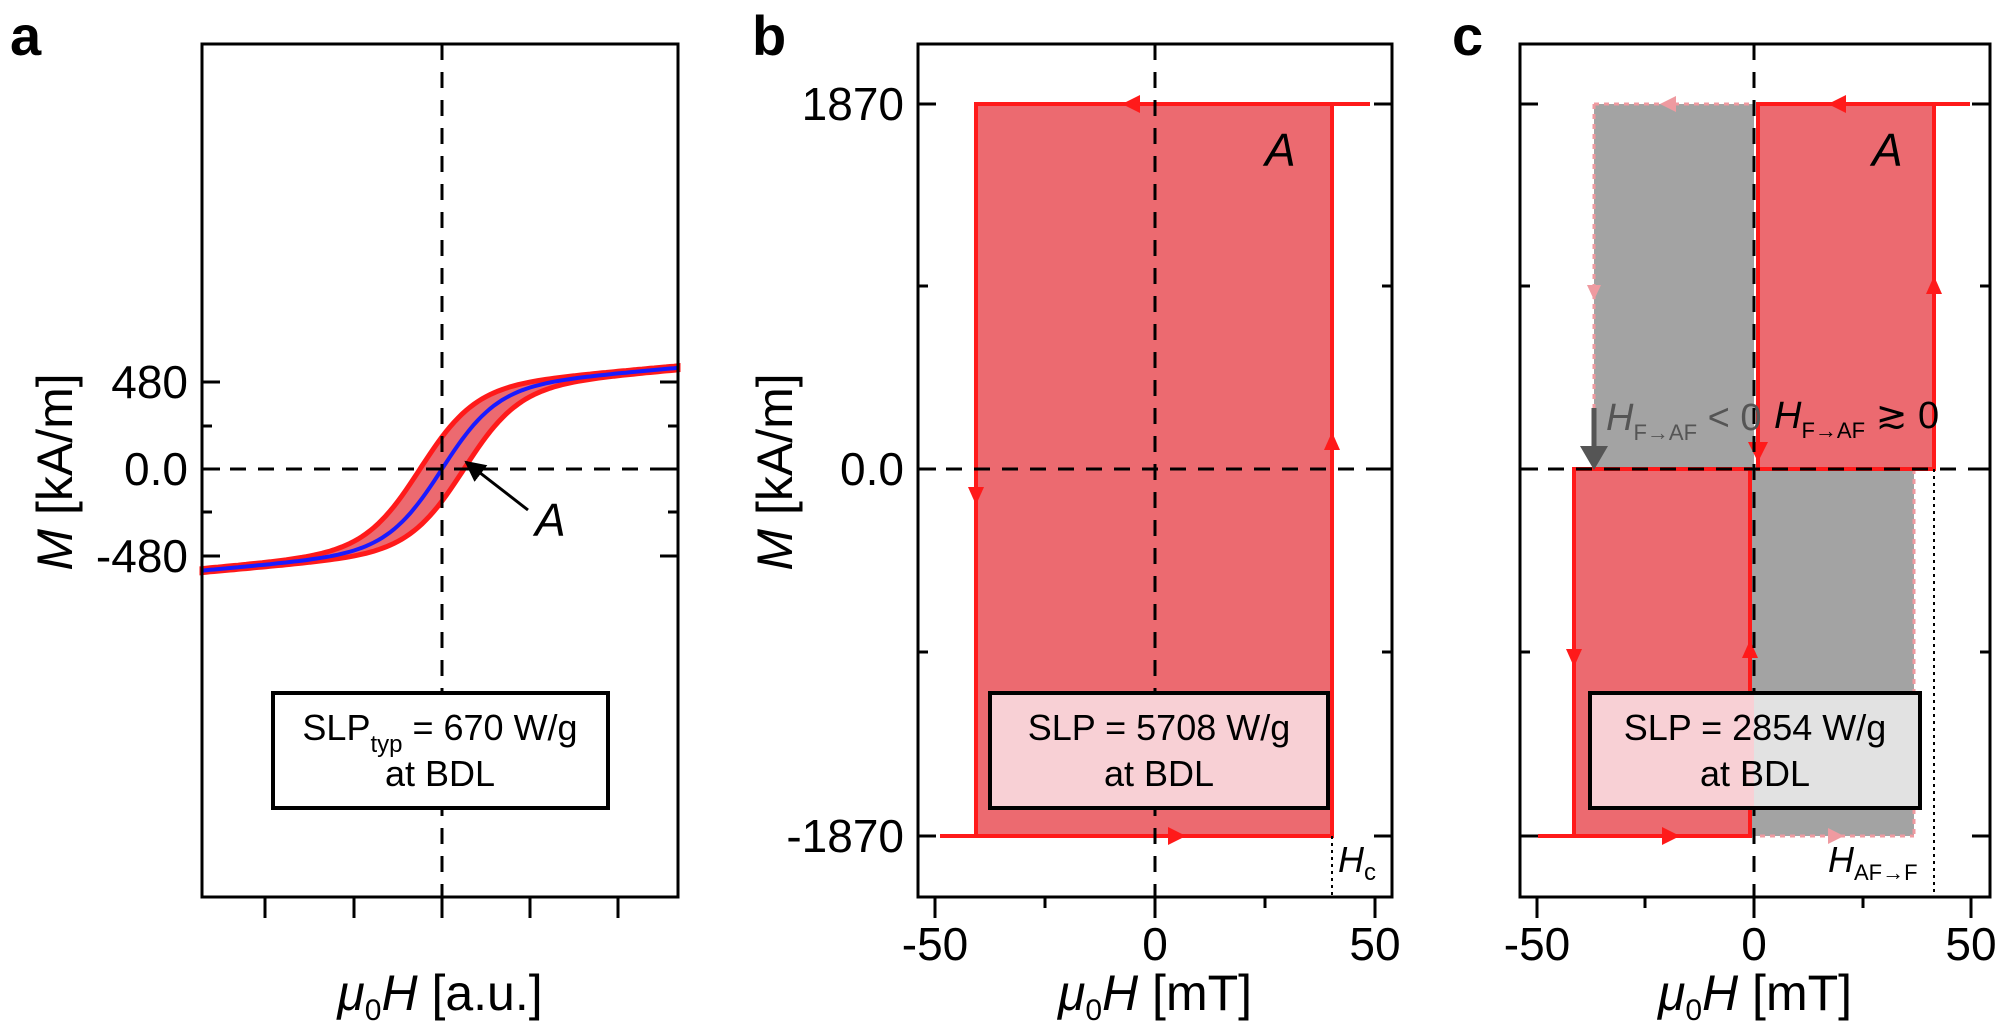 The width and height of the screenshot is (2008, 1033). I want to click on hfaf-pos-label-c: HF→AF ≳ 0, so click(1856, 419).